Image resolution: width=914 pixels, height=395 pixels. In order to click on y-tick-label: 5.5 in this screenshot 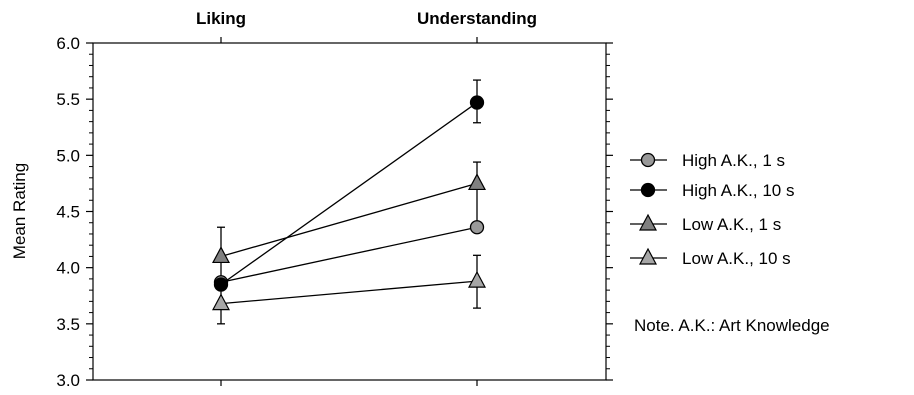, I will do `click(68, 99)`.